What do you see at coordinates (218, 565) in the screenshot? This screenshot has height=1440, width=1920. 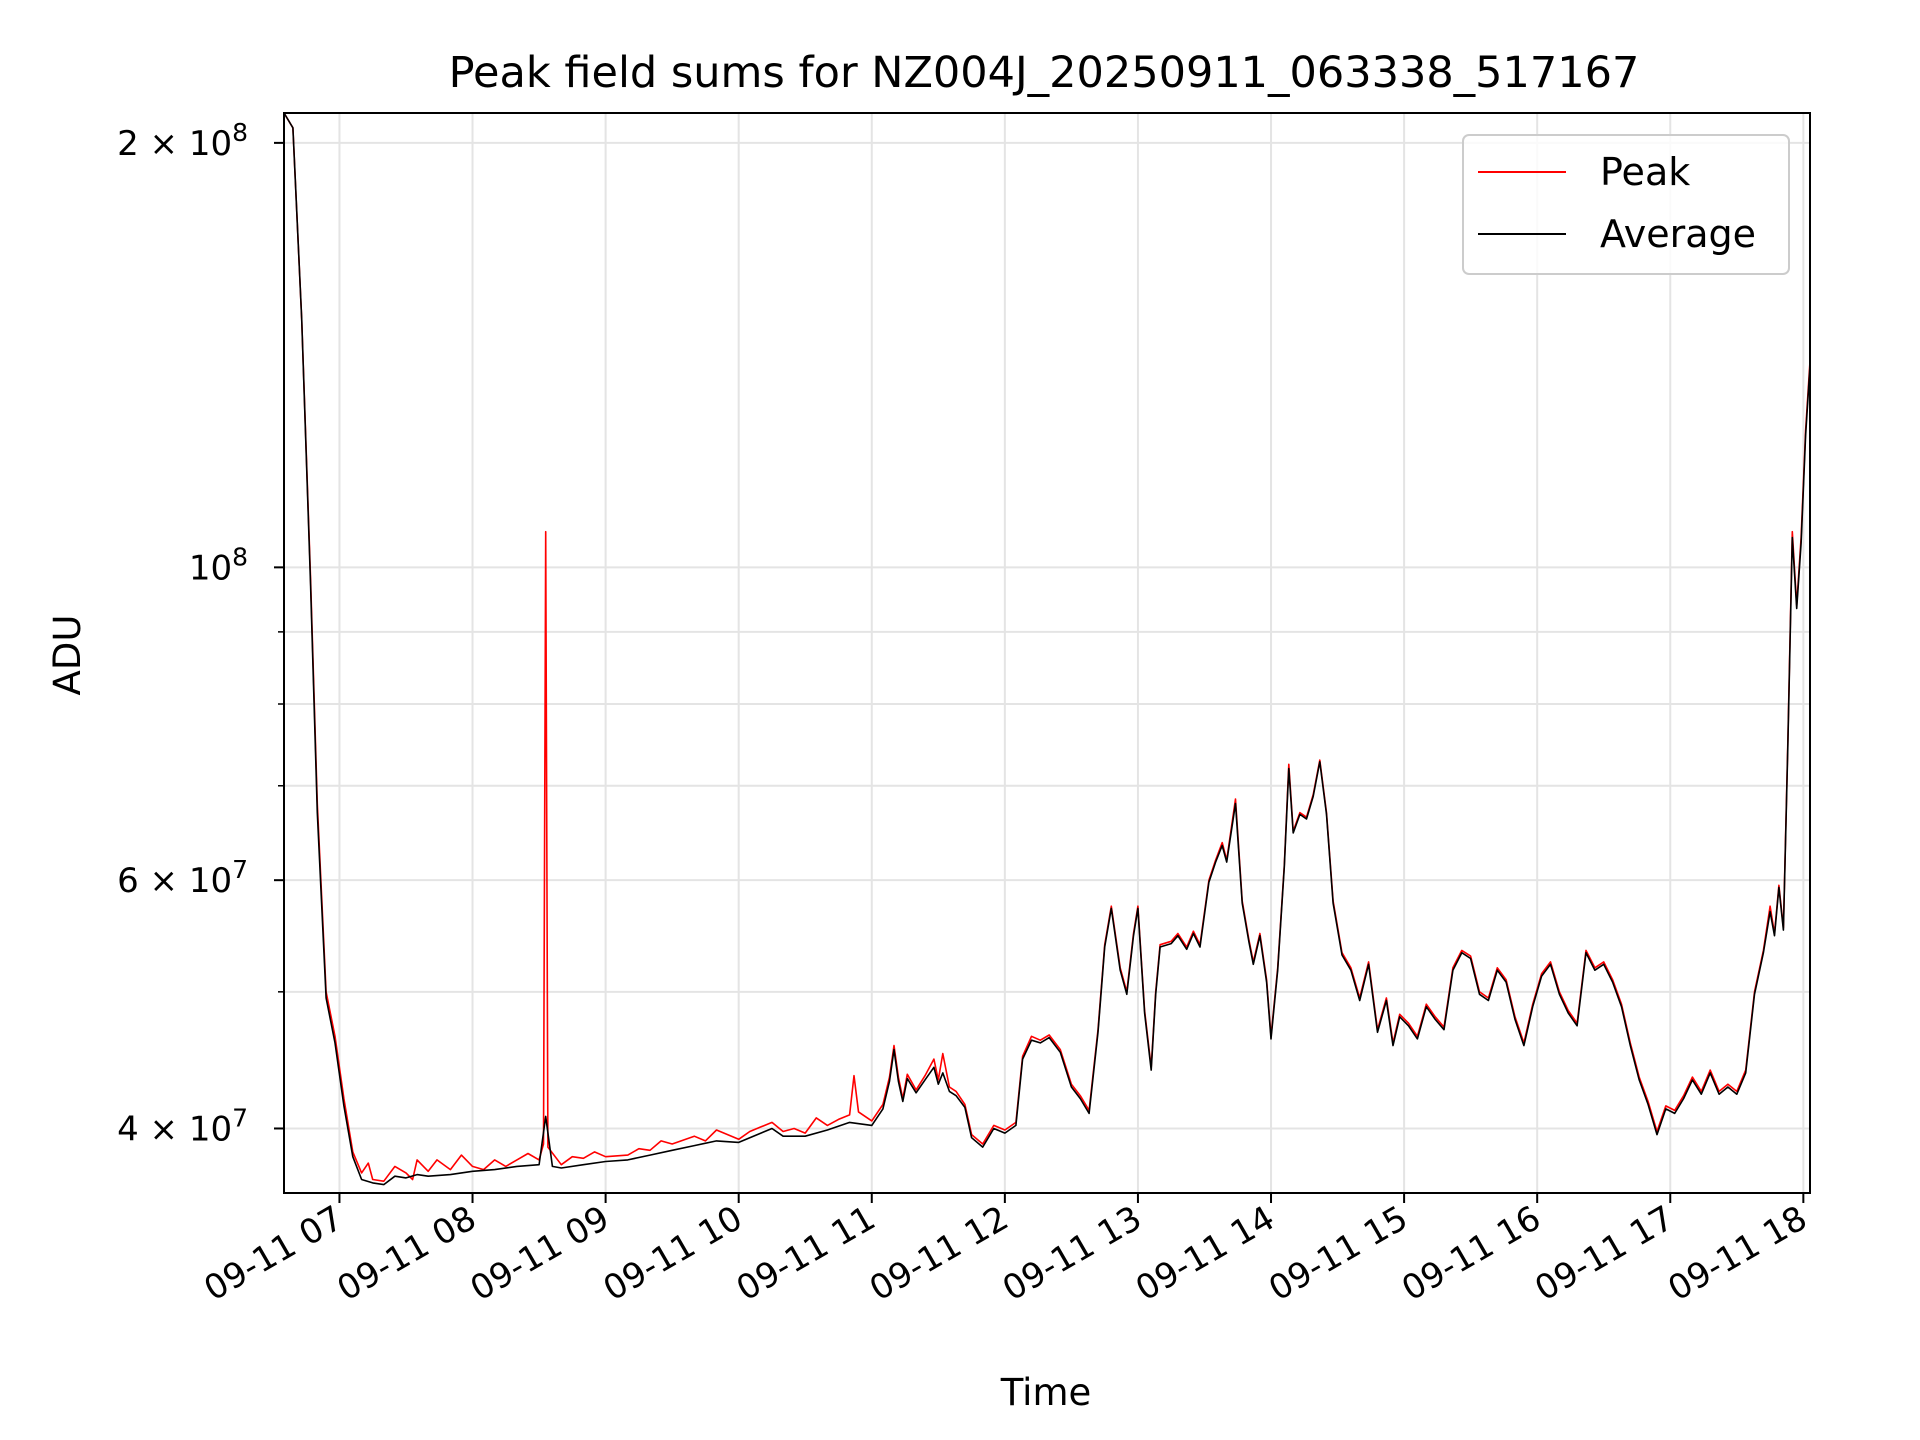 I see `y-tick-label: 108` at bounding box center [218, 565].